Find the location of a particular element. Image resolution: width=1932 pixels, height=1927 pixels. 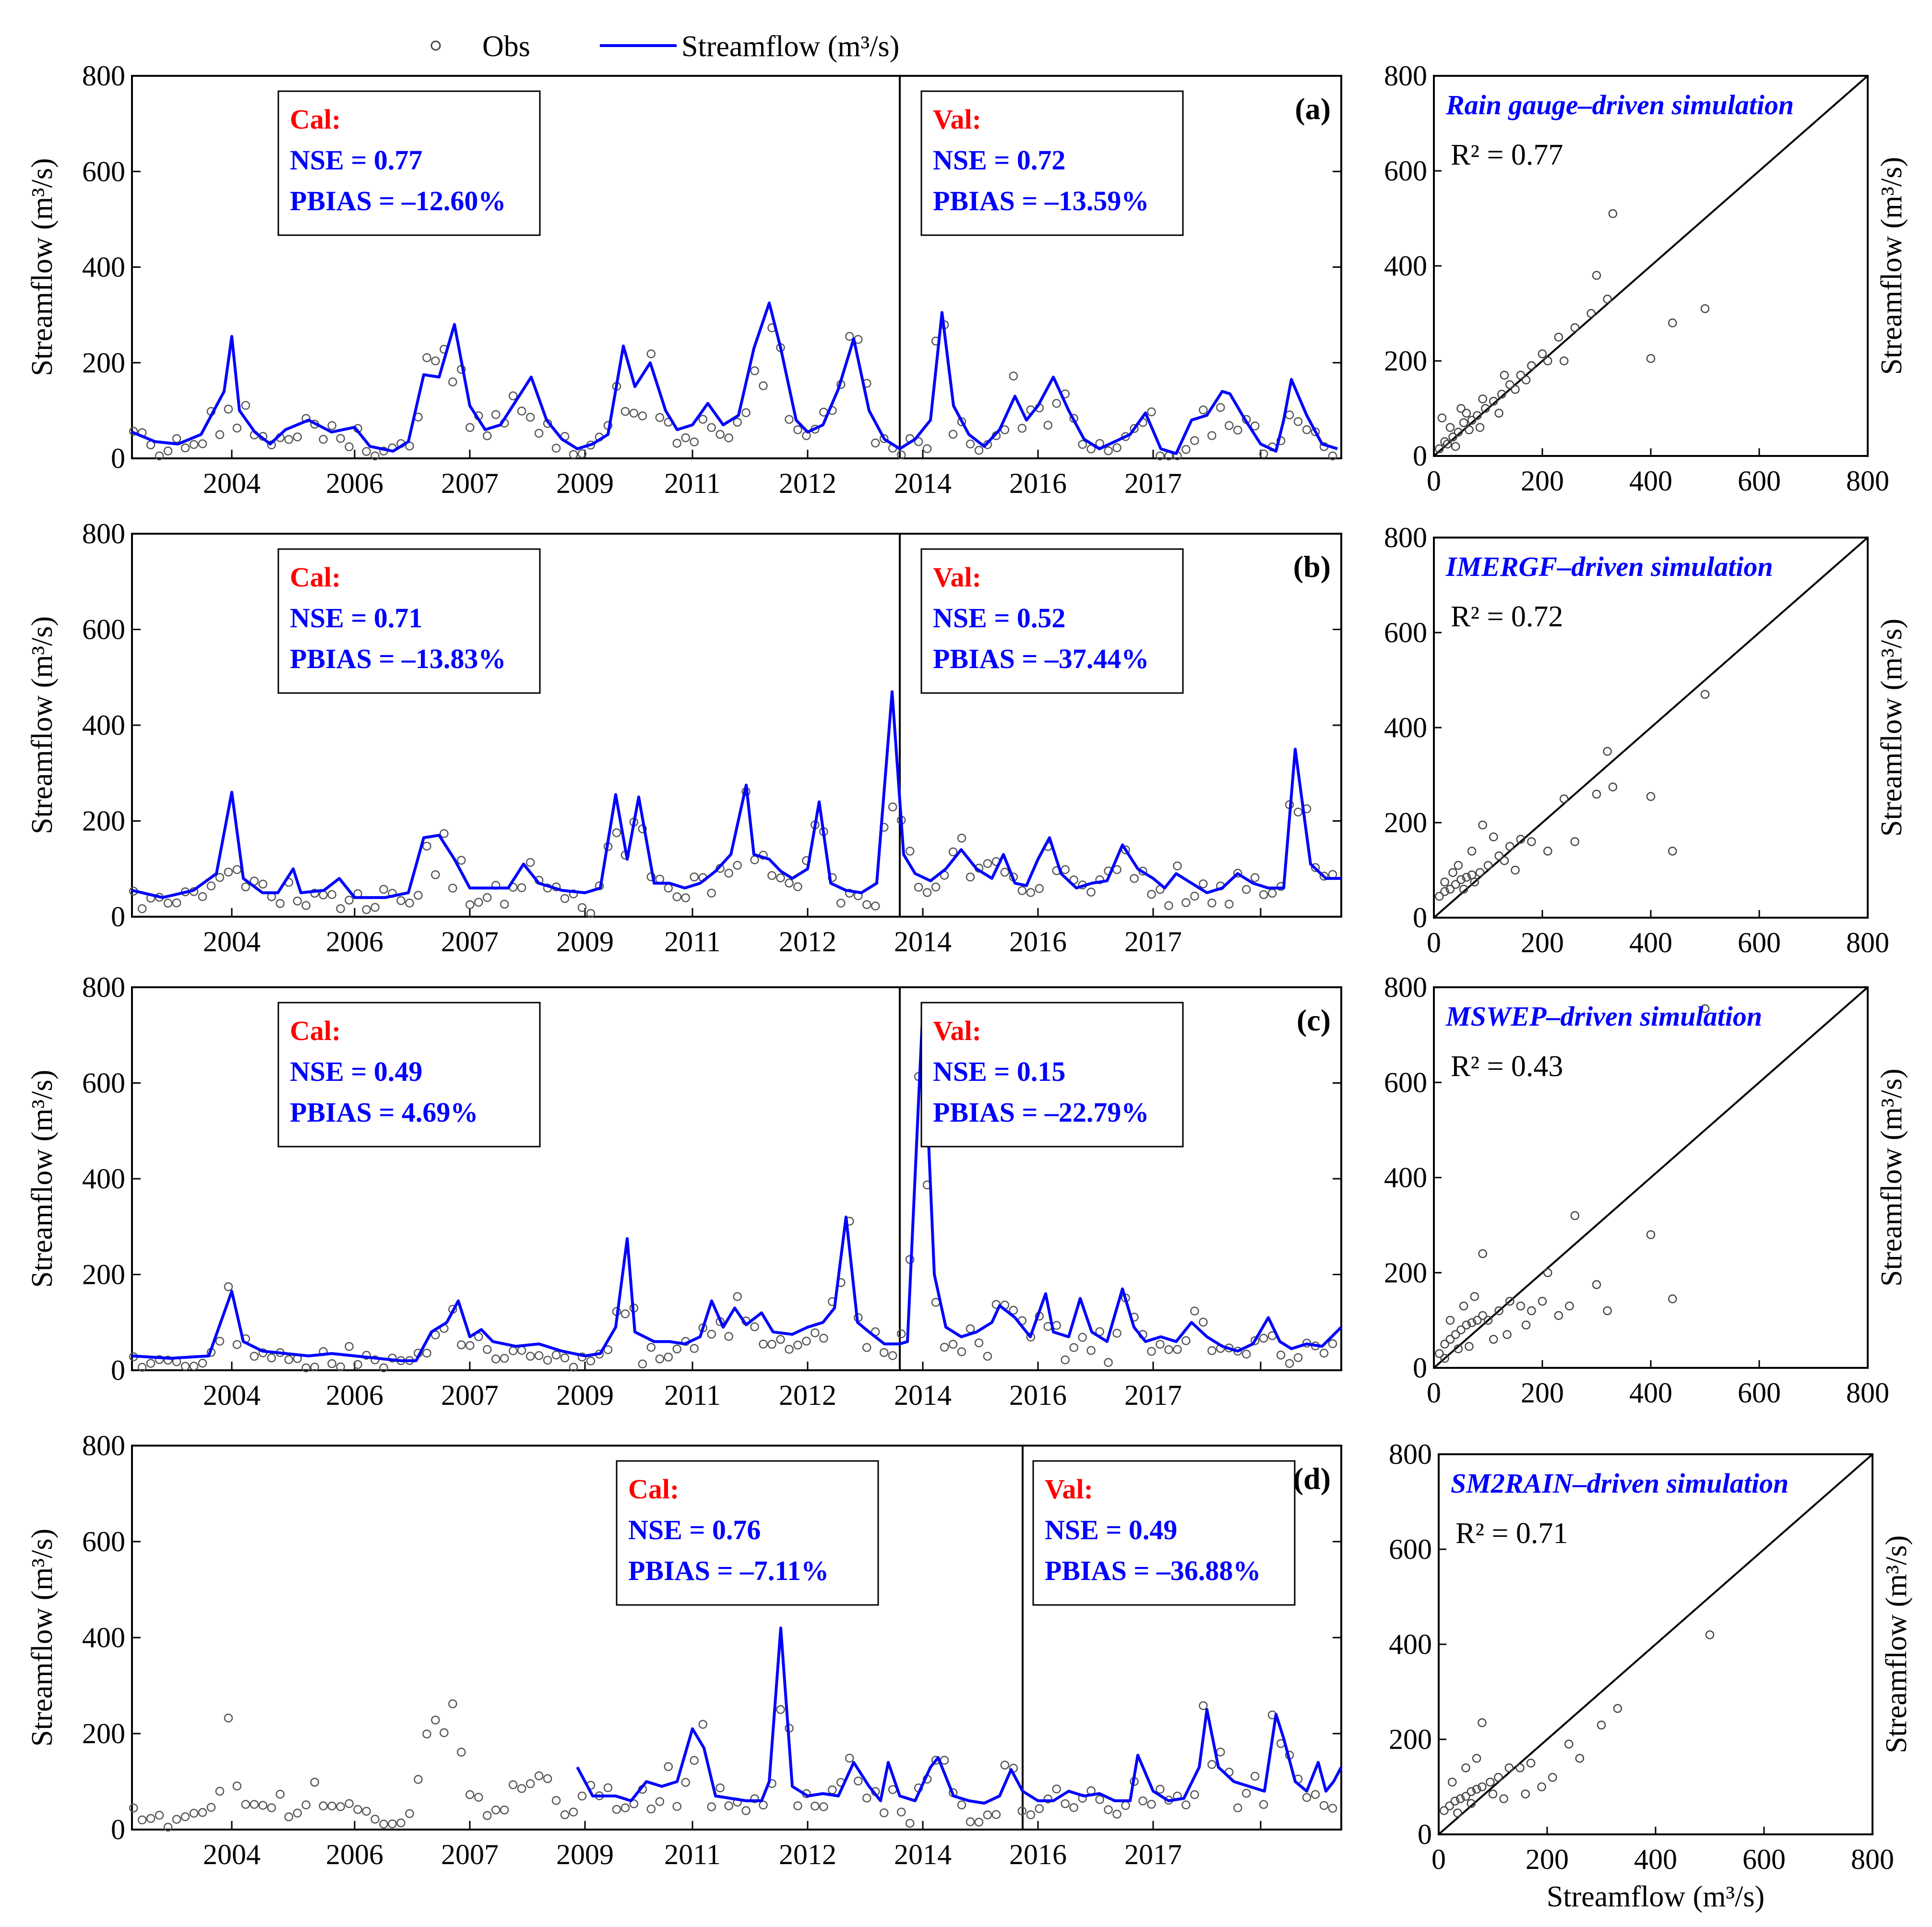

cal-stats-box is located at coordinates (409, 163).